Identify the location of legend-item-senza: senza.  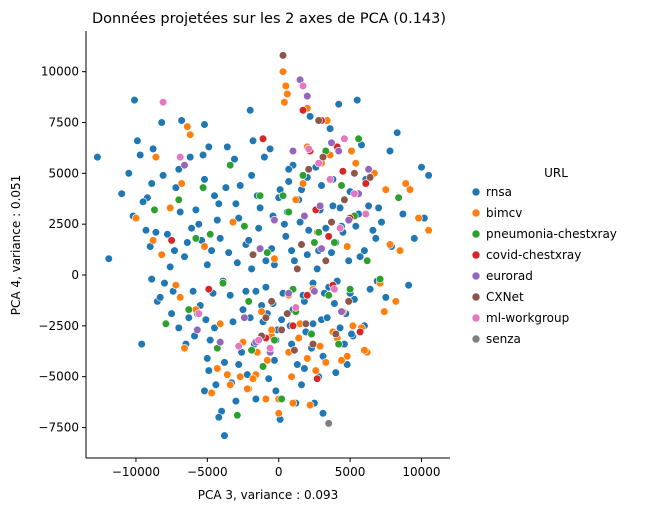
(496, 339).